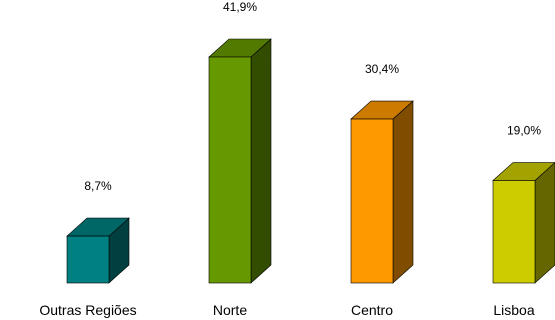 This screenshot has height=320, width=555. I want to click on category-label-3: Lisboa, so click(513, 310).